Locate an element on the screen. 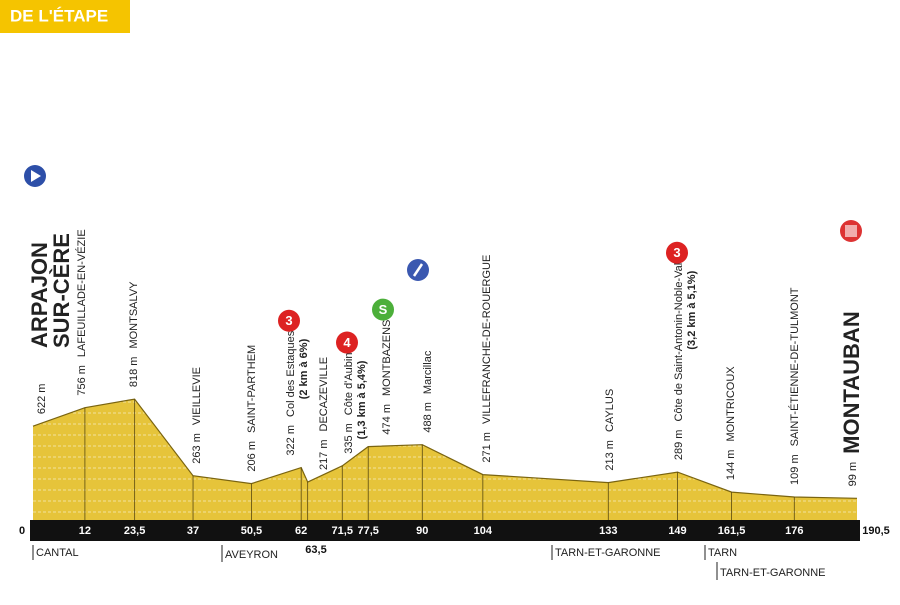  point-text: 335 m Côte d'Aubin is located at coordinates (349, 403).